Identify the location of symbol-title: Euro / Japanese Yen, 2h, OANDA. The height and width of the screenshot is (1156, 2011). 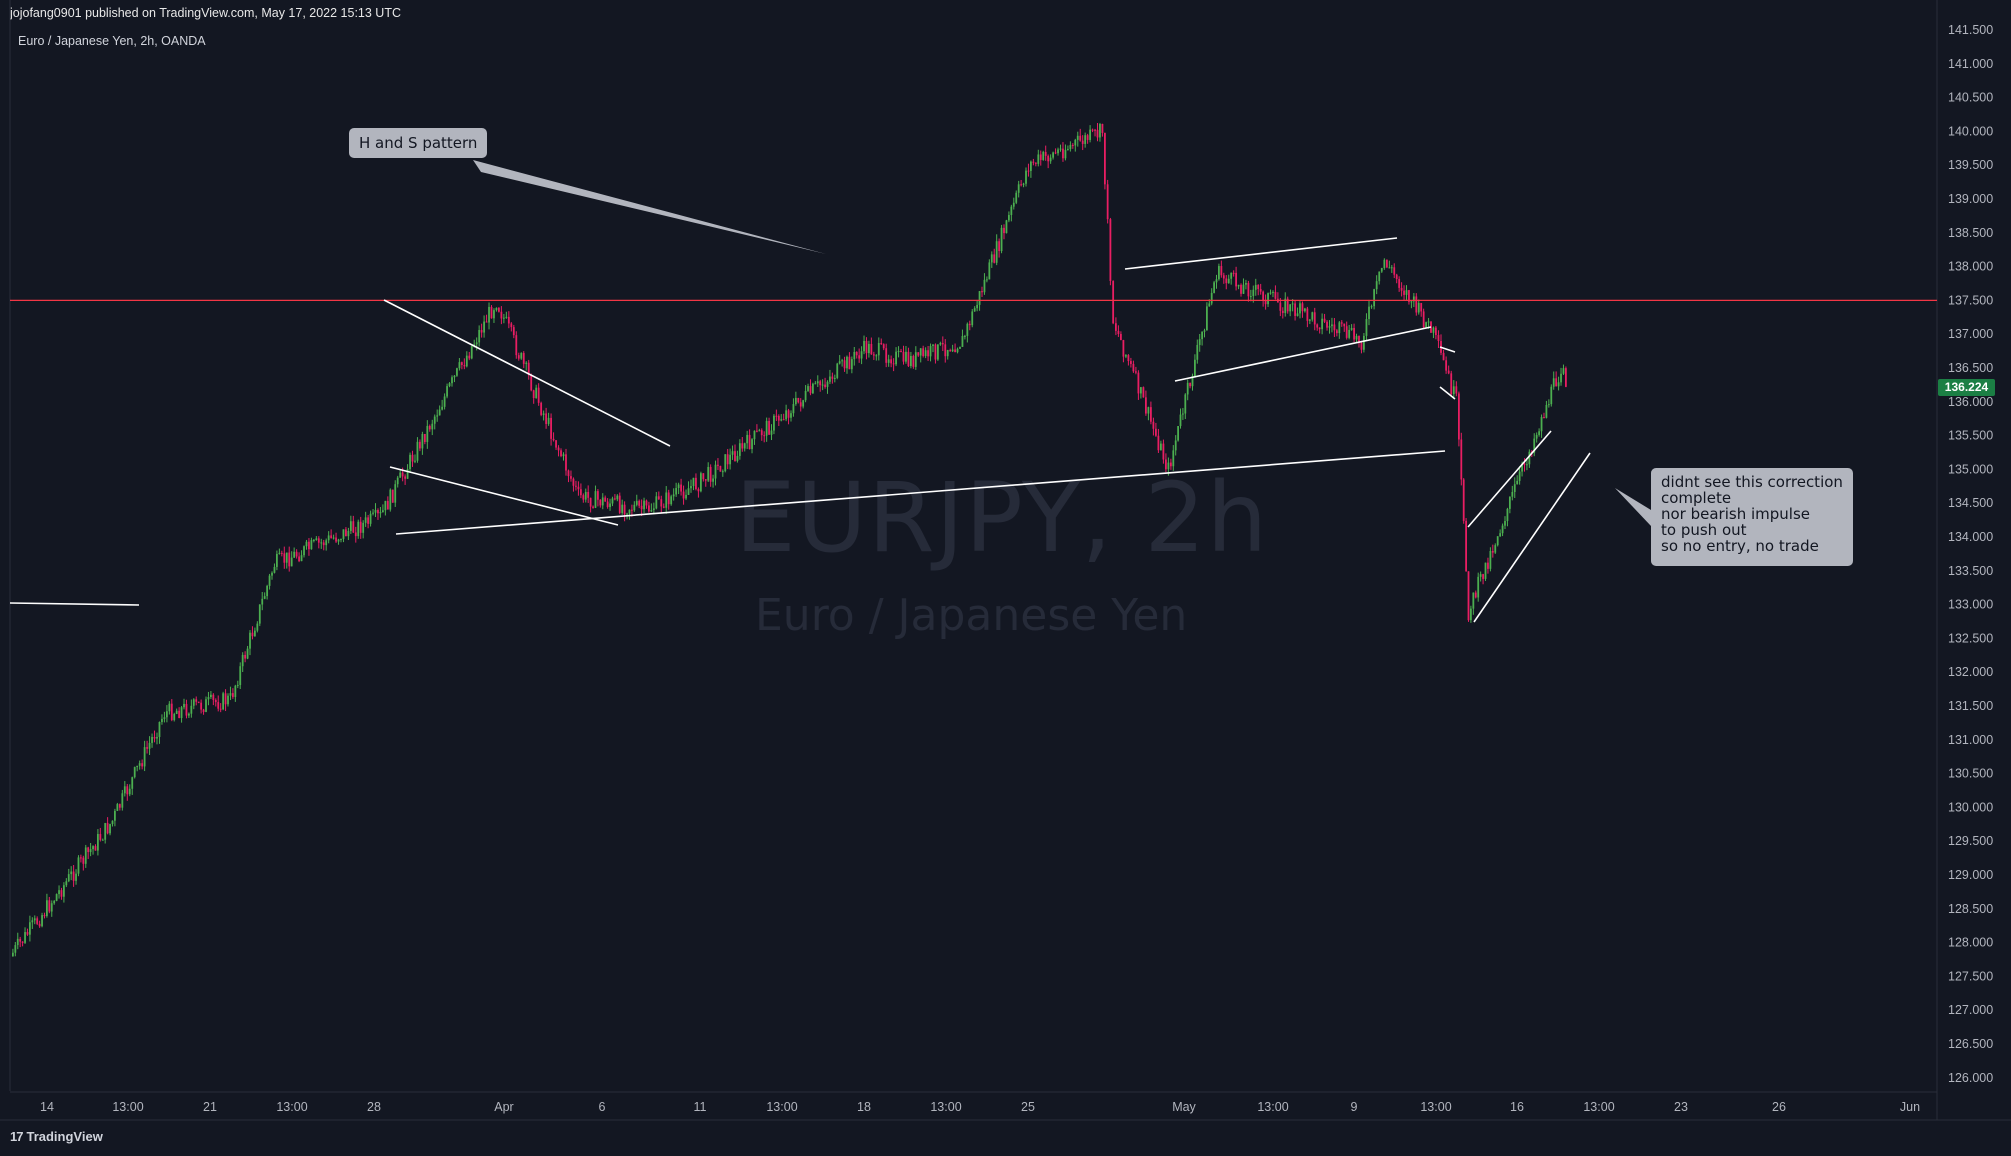
(112, 41).